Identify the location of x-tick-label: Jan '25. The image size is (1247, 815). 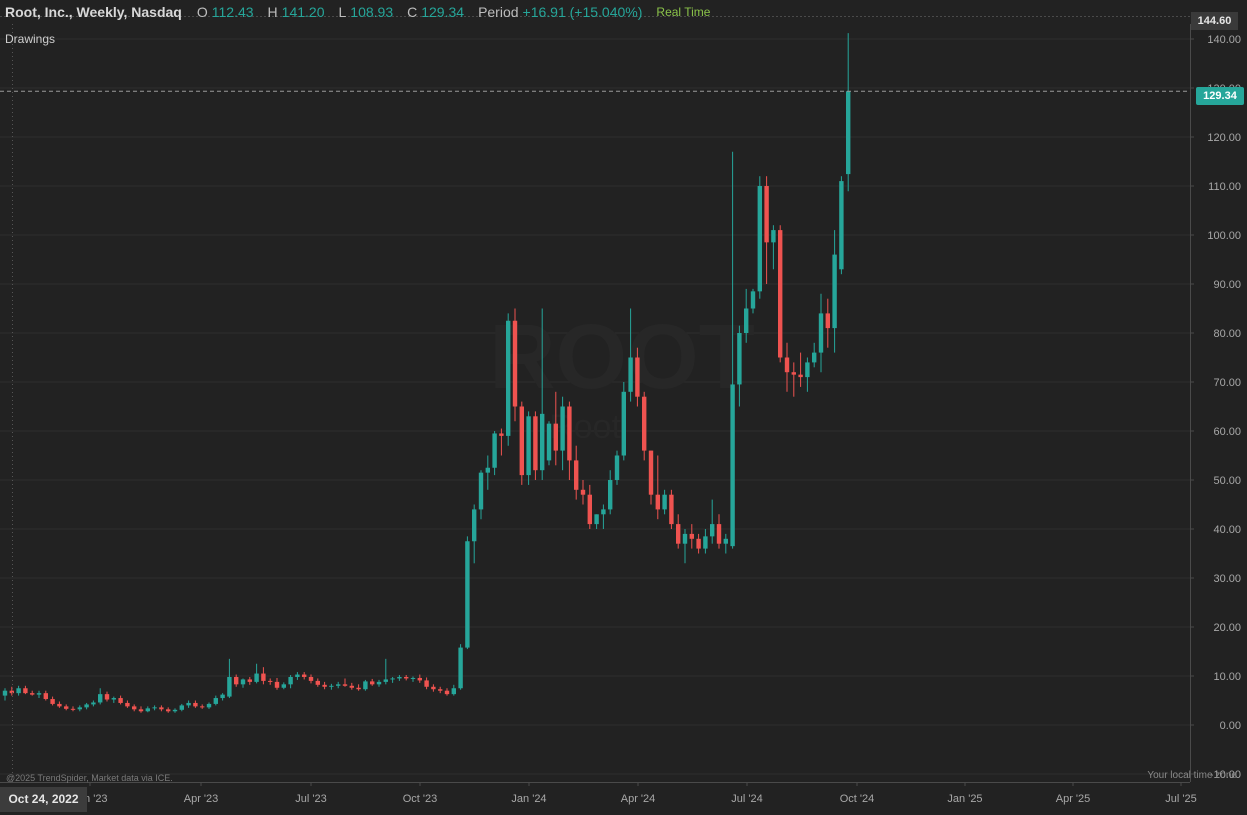
(964, 799).